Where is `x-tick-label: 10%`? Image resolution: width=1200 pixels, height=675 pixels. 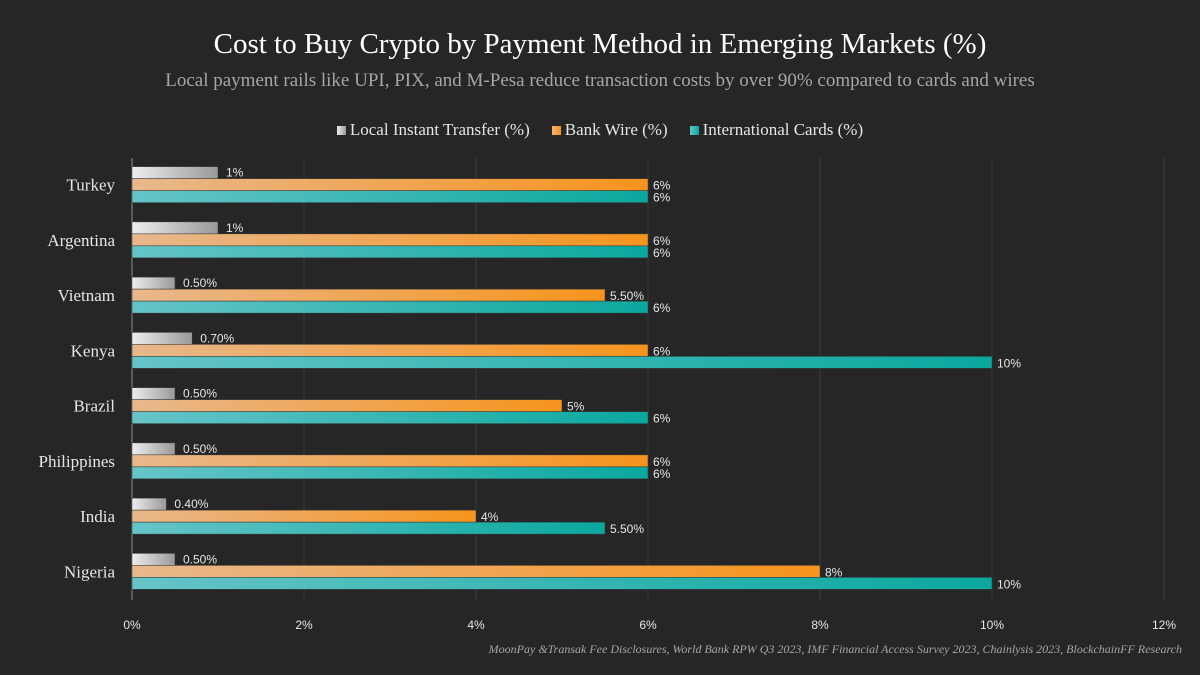 x-tick-label: 10% is located at coordinates (992, 625).